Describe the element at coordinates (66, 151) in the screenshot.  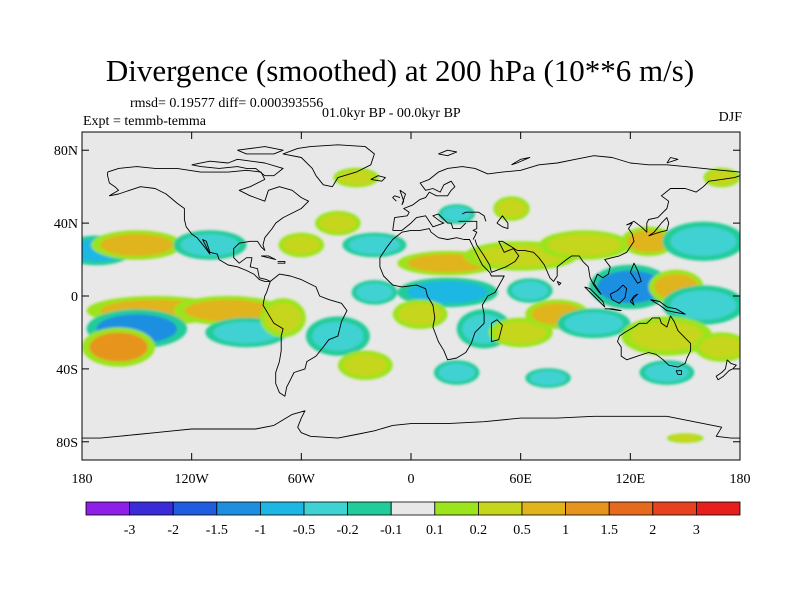
I see `y-tick-label-0: 80N` at that location.